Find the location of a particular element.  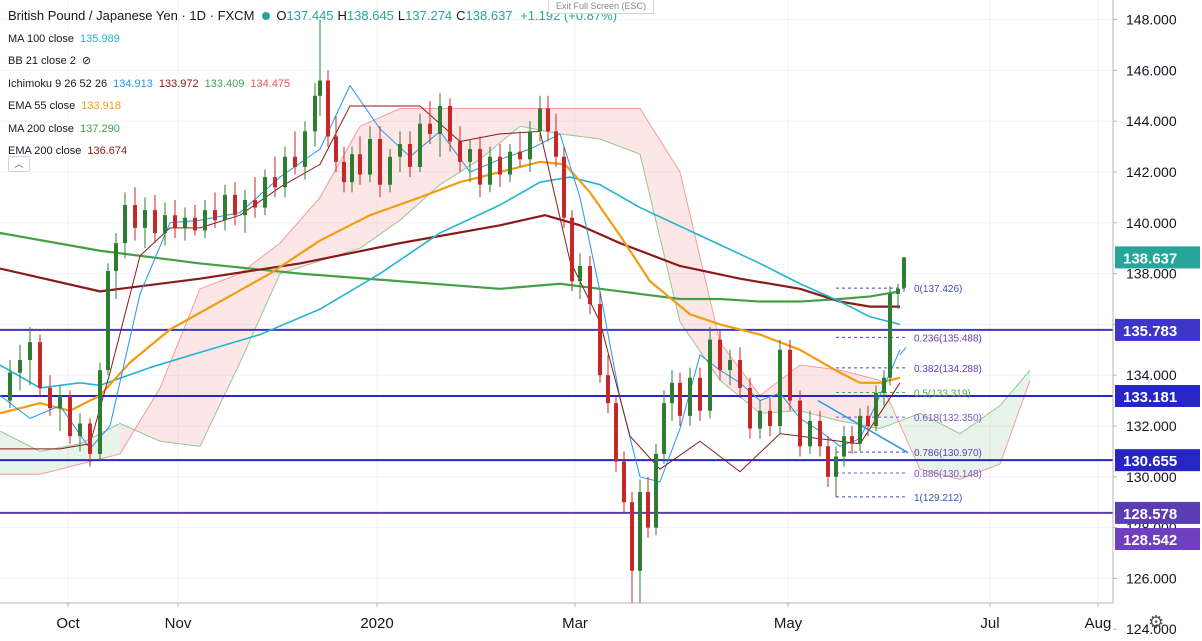

exit-fullscreen-button: Exit Full Screen (ESC) is located at coordinates (601, 7).